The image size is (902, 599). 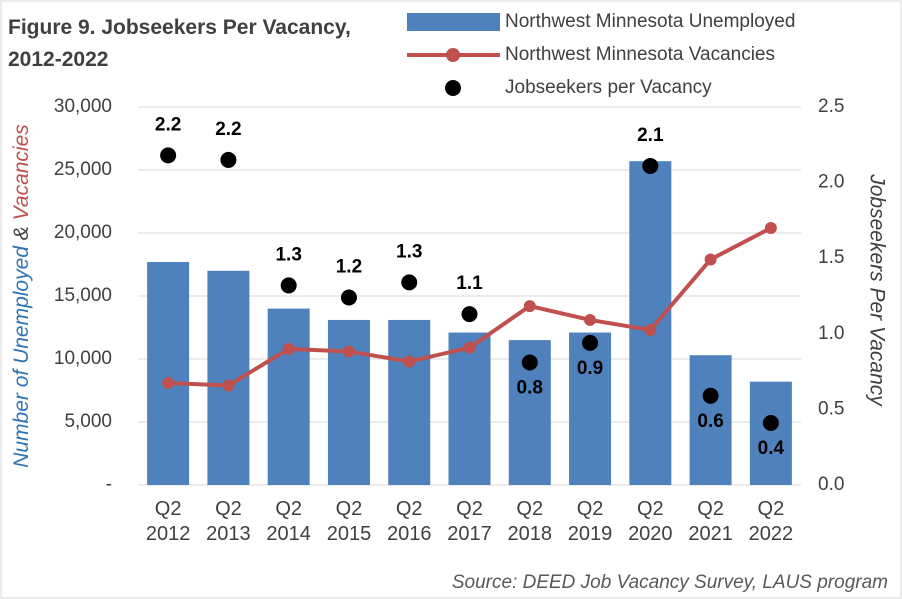 What do you see at coordinates (530, 388) in the screenshot?
I see `data-label: 0.8` at bounding box center [530, 388].